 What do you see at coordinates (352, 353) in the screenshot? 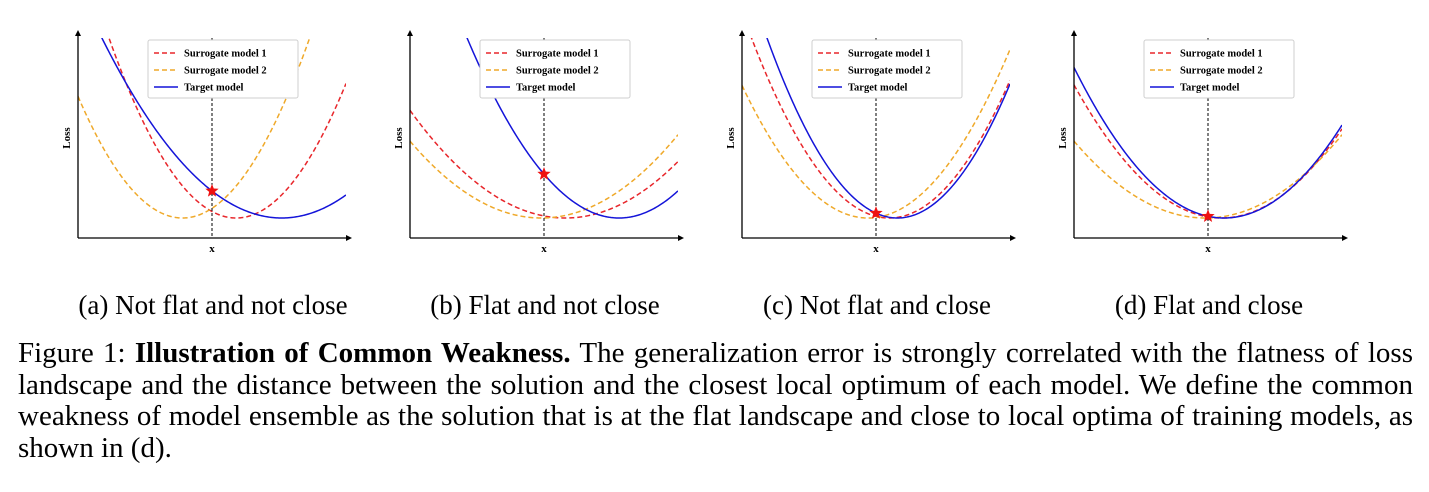
I see `caption-title: Illustration of Common Weakness.` at bounding box center [352, 353].